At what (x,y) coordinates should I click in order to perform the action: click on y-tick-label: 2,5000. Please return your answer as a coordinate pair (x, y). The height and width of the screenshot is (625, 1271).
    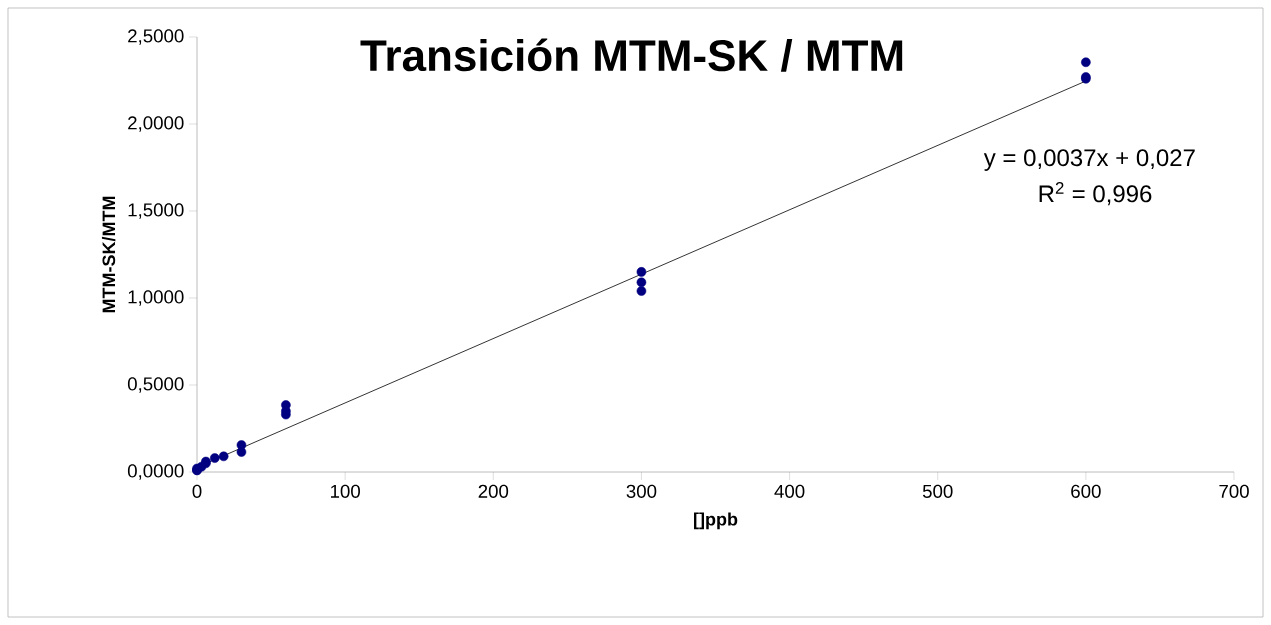
    Looking at the image, I should click on (156, 37).